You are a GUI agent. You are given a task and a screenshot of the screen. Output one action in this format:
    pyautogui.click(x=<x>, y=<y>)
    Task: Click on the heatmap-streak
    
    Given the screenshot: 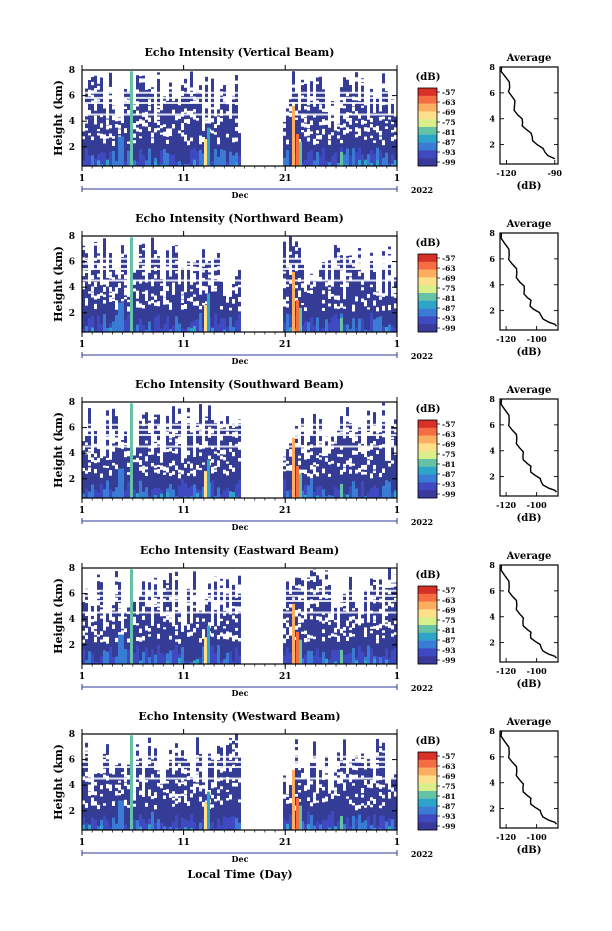 What is the action you would take?
    pyautogui.click(x=161, y=778)
    